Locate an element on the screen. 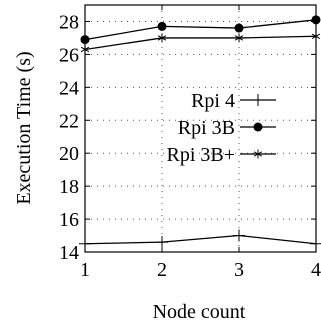 The width and height of the screenshot is (321, 327). y-tick-label: 22 is located at coordinates (69, 121).